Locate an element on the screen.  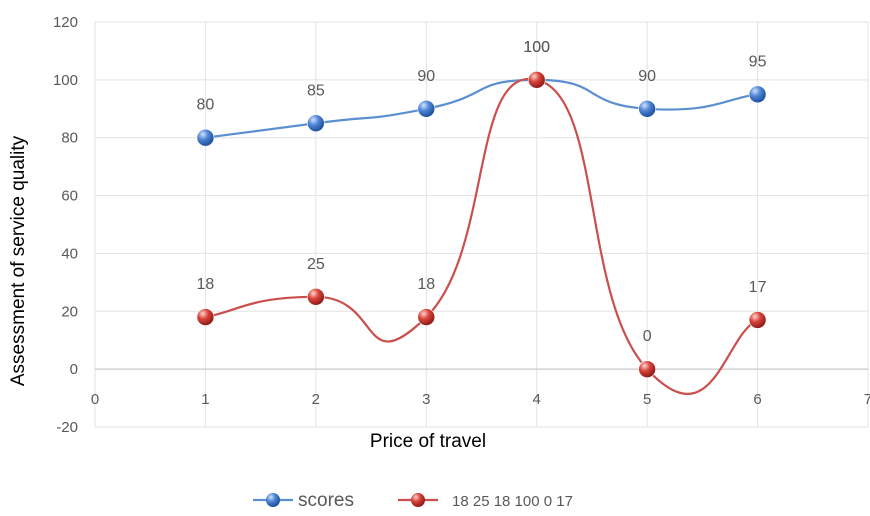
data-label: 0 is located at coordinates (647, 336).